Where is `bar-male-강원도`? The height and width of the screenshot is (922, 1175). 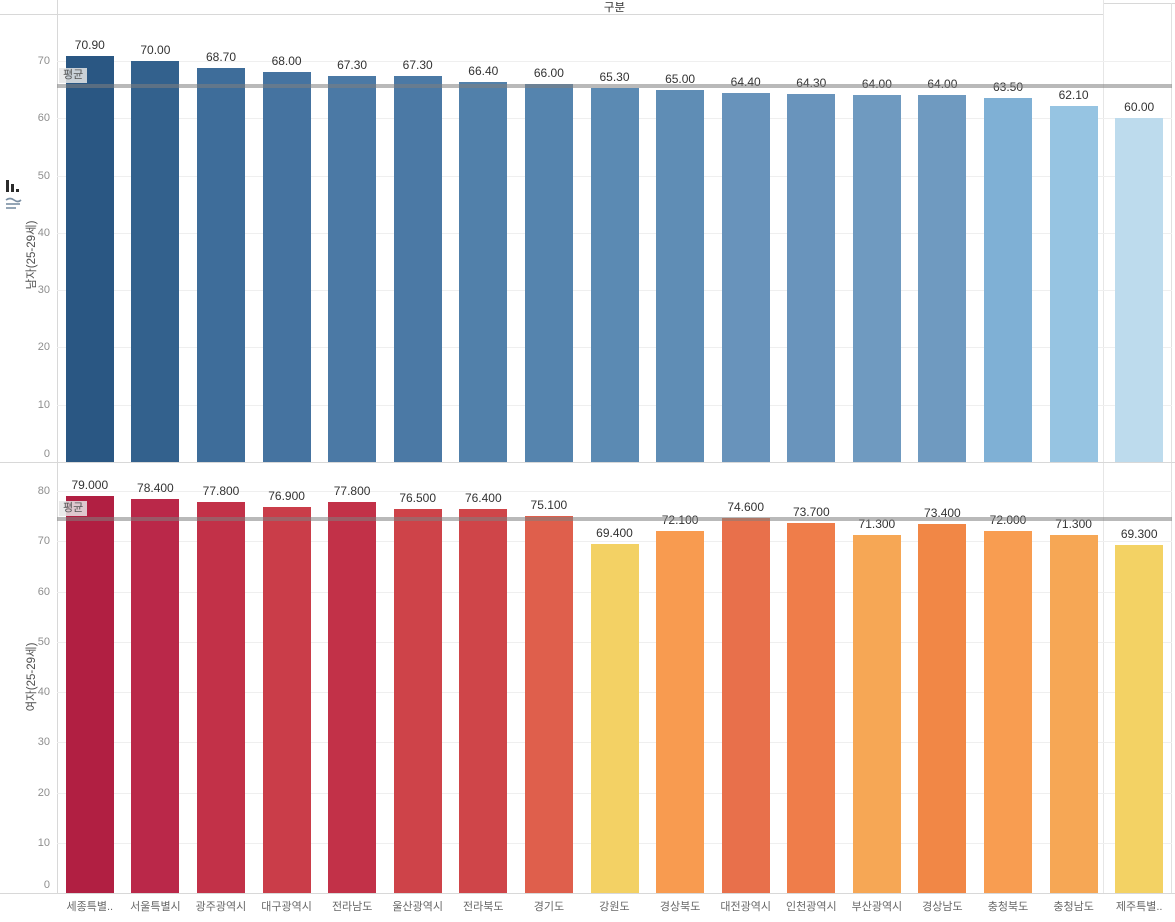 bar-male-강원도 is located at coordinates (614, 274).